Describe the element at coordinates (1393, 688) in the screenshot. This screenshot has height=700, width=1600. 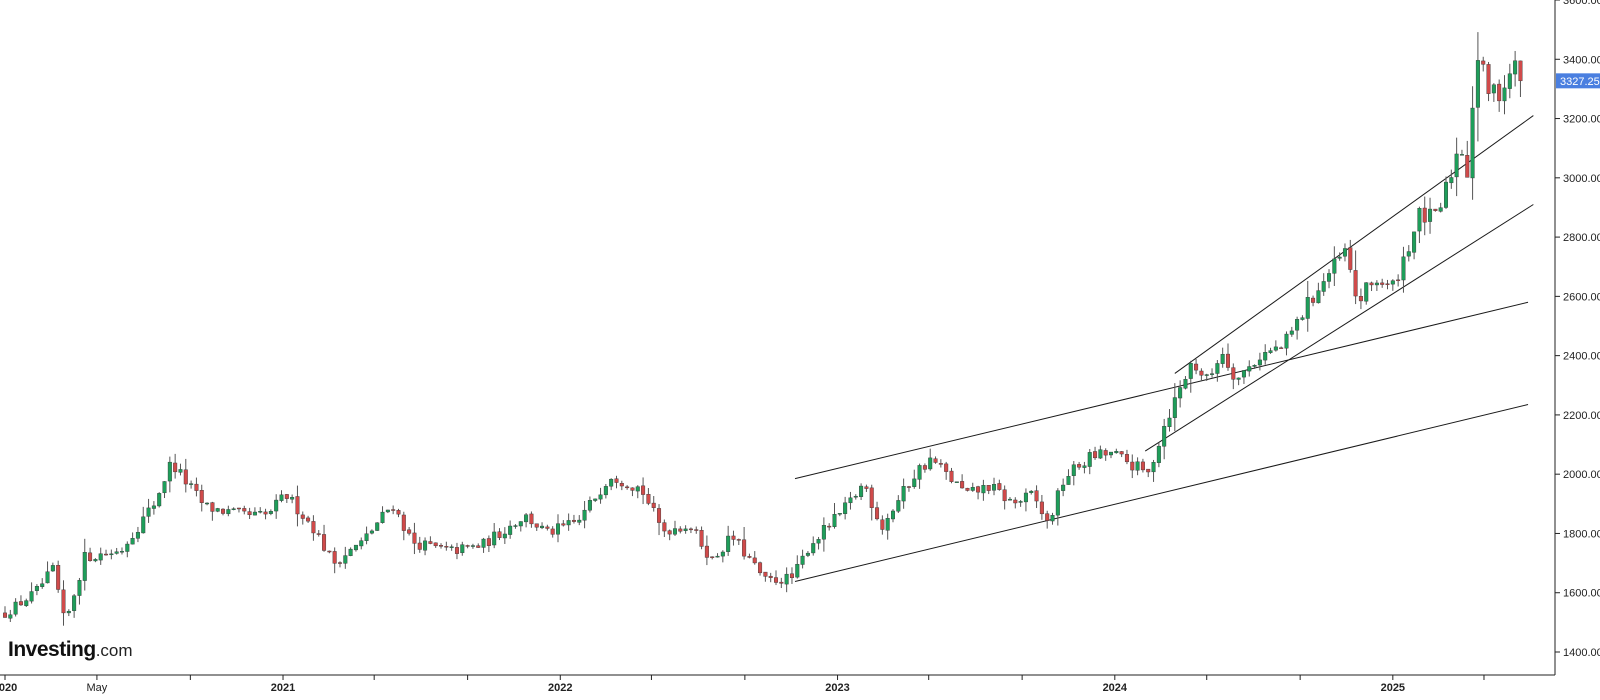
I see `x-tick-label: 2025` at that location.